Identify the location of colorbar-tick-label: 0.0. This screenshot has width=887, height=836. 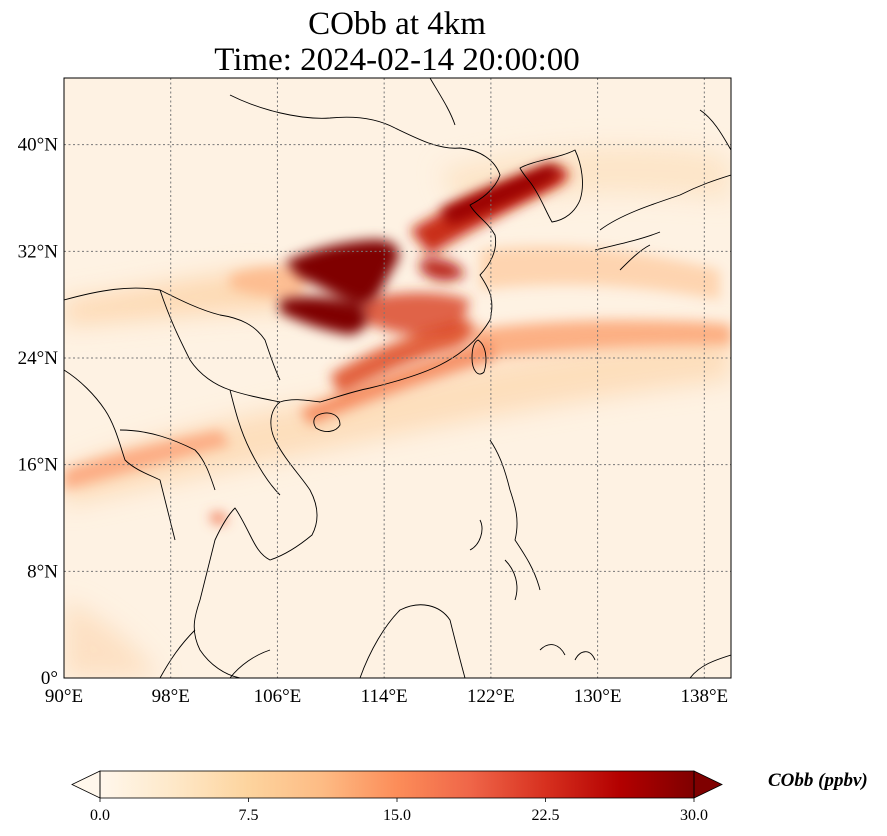
(100, 815).